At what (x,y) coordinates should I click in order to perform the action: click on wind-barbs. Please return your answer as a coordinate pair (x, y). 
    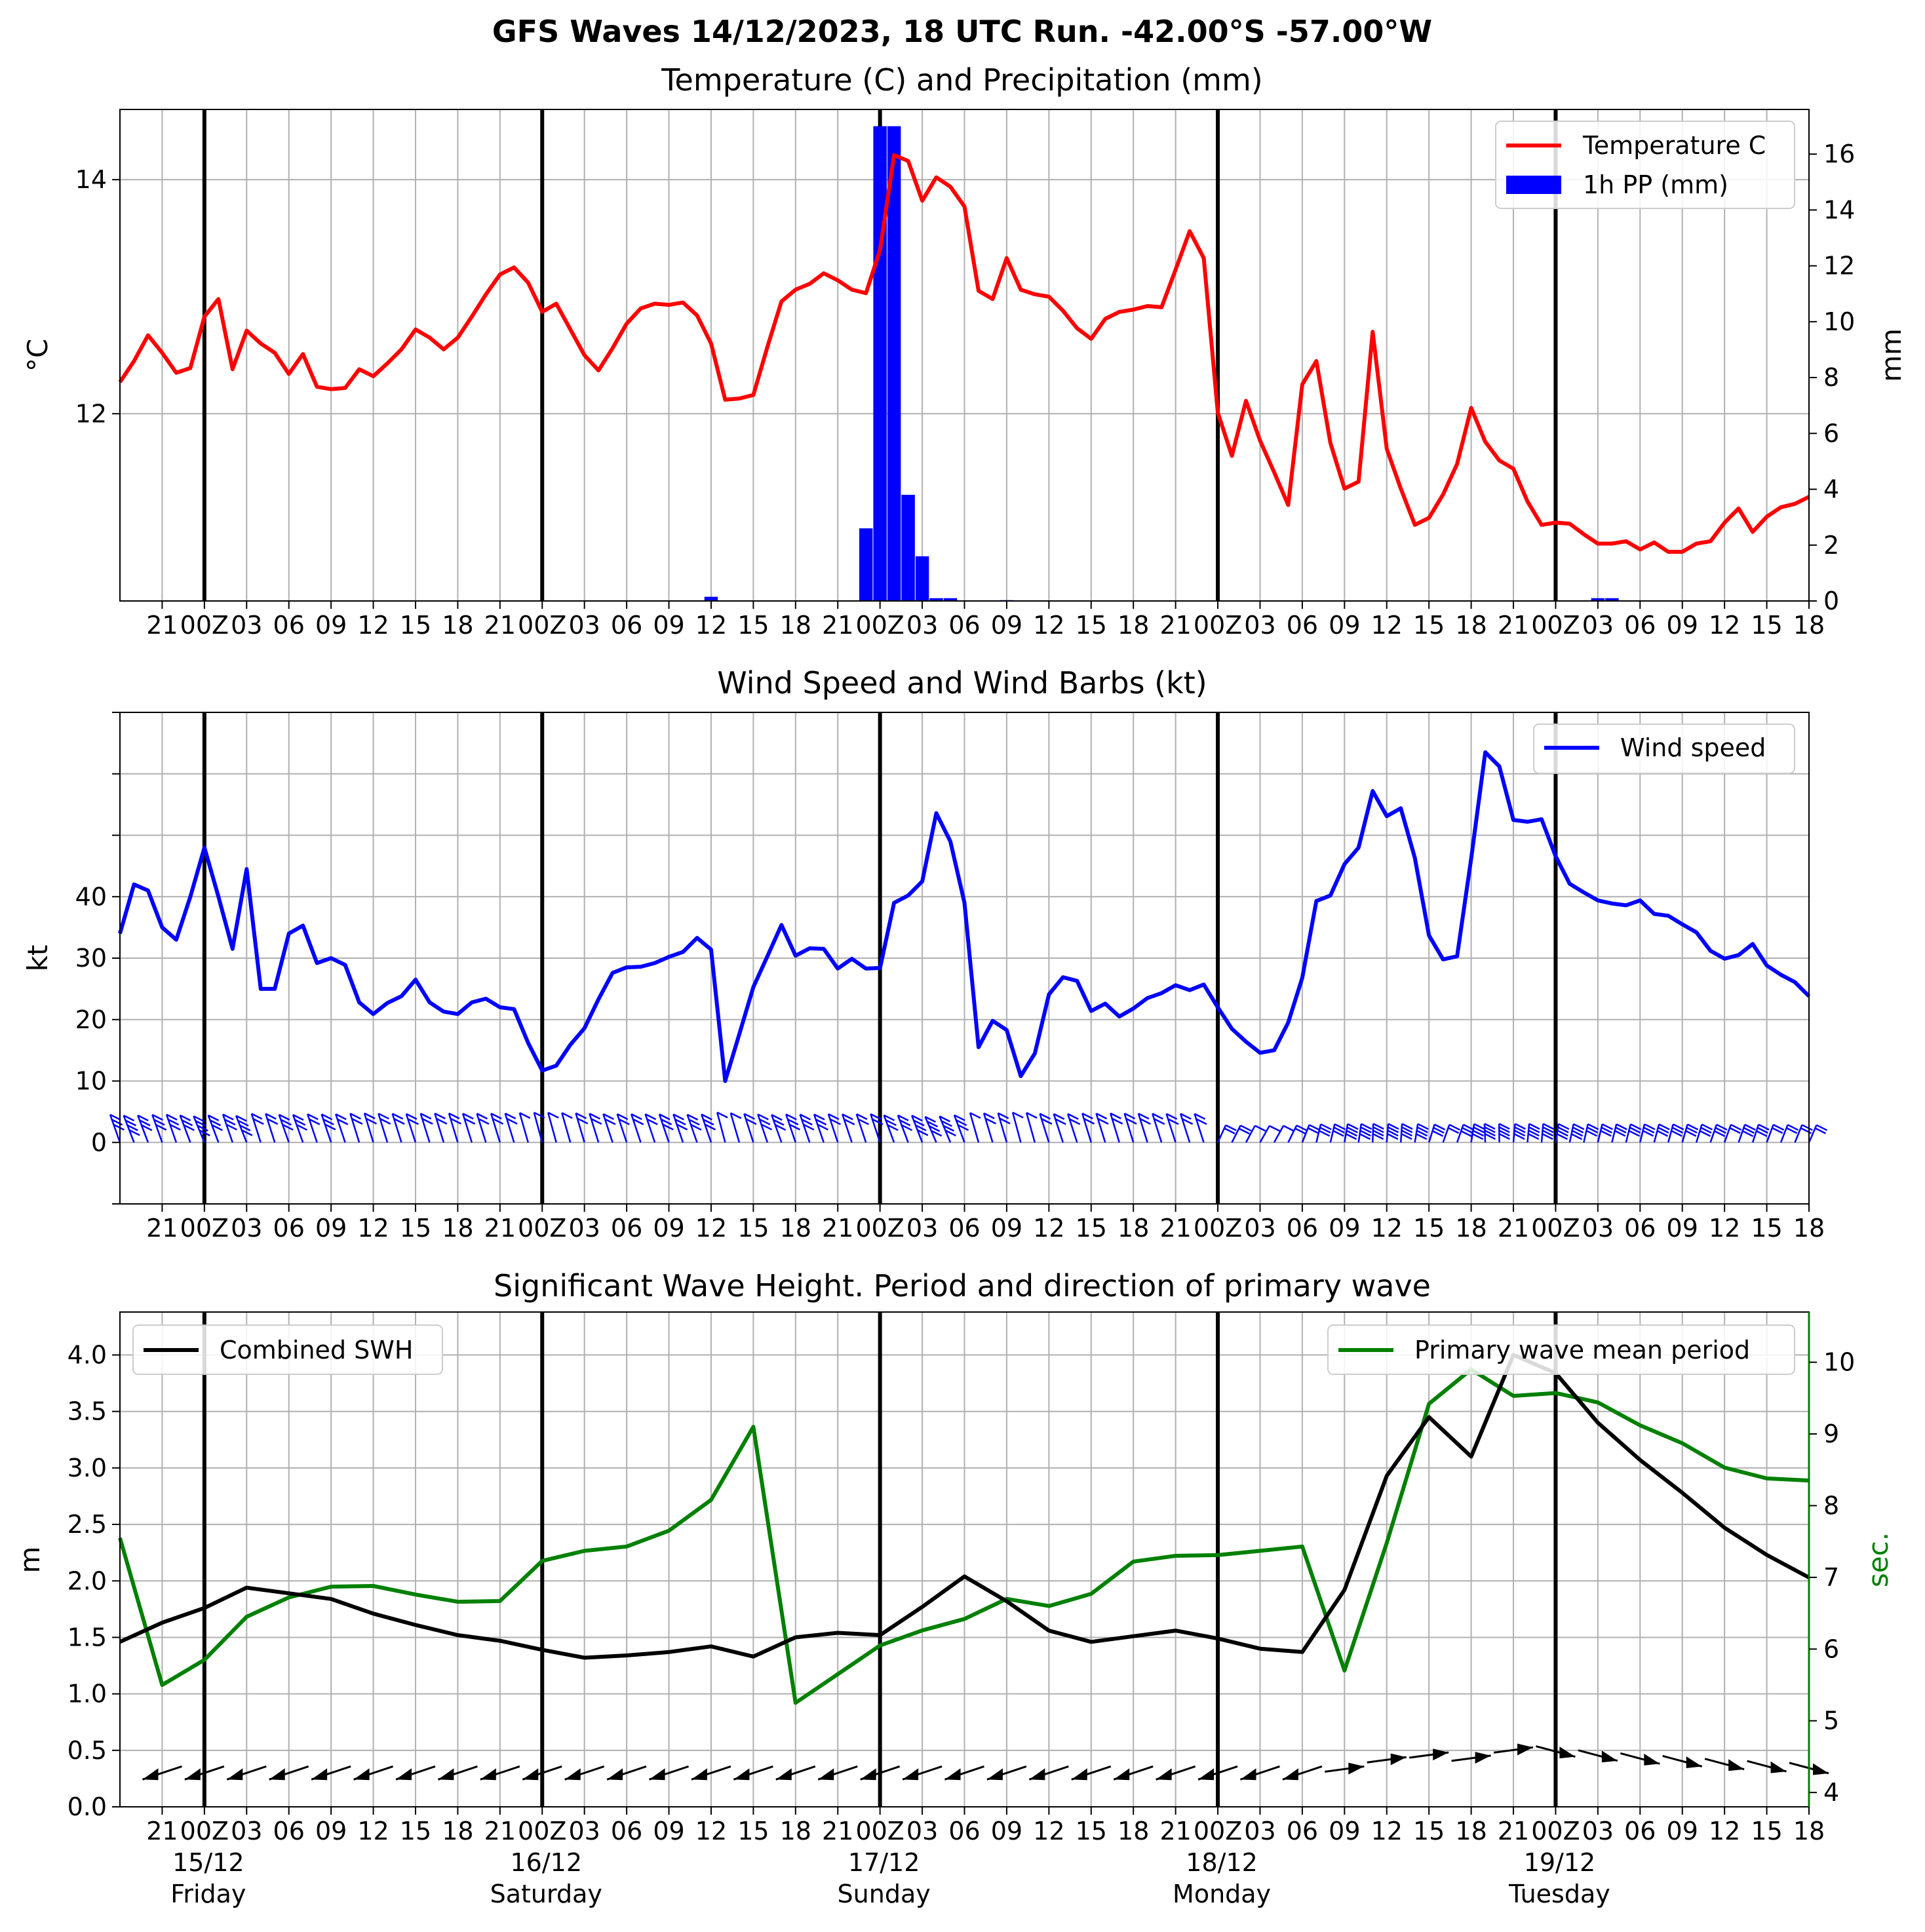
    Looking at the image, I should click on (969, 1127).